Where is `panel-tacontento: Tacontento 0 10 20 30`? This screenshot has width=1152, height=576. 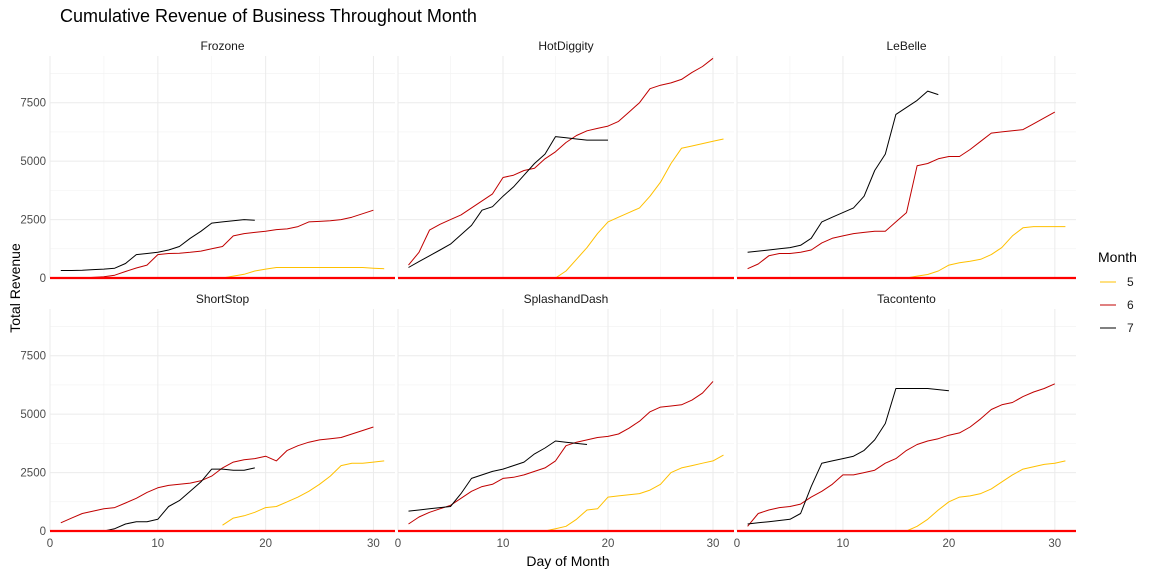
panel-tacontento: Tacontento 0 10 20 30 is located at coordinates (905, 421).